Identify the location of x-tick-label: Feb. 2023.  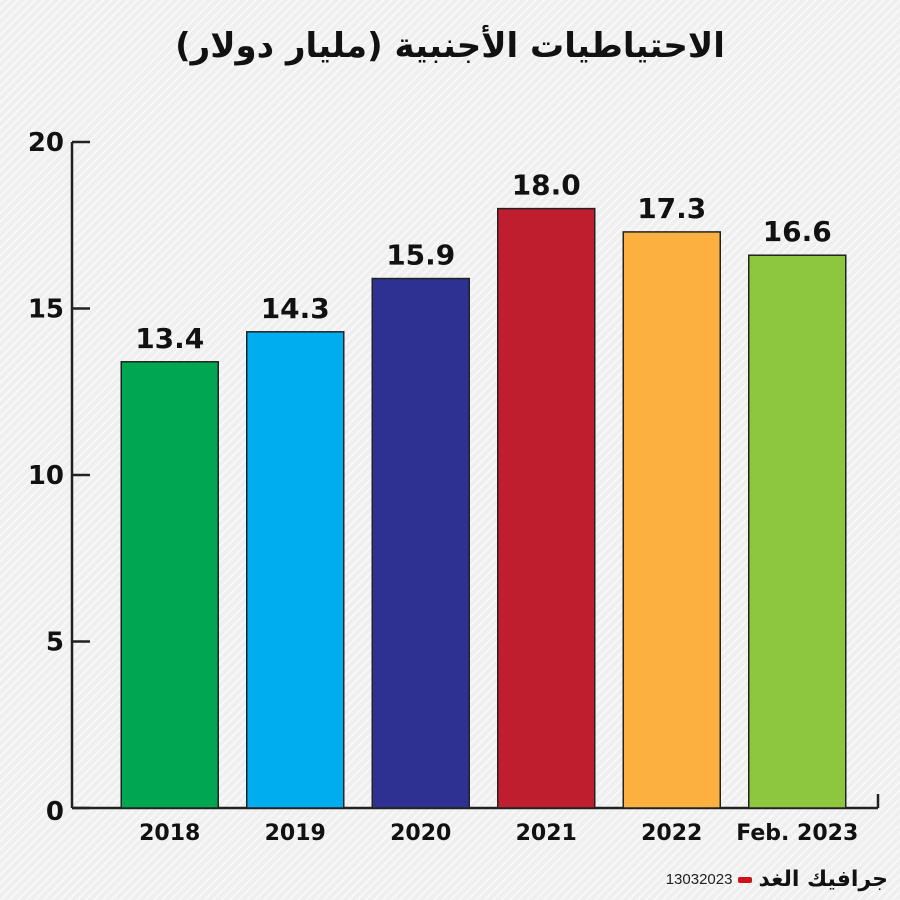
(797, 833).